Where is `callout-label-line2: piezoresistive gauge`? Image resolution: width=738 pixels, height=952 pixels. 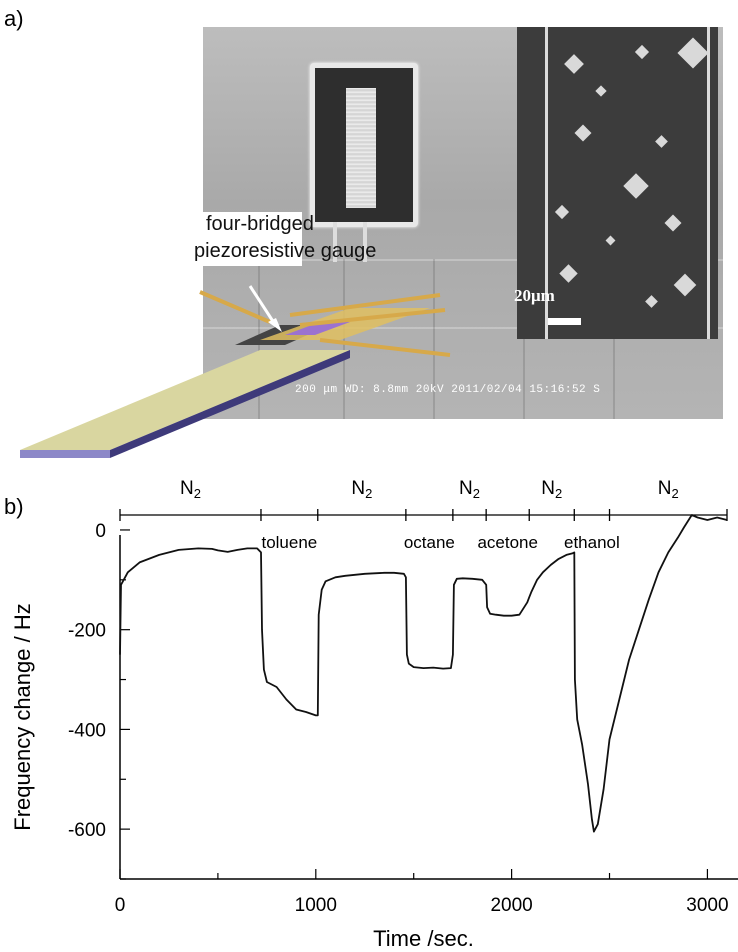 callout-label-line2: piezoresistive gauge is located at coordinates (285, 251).